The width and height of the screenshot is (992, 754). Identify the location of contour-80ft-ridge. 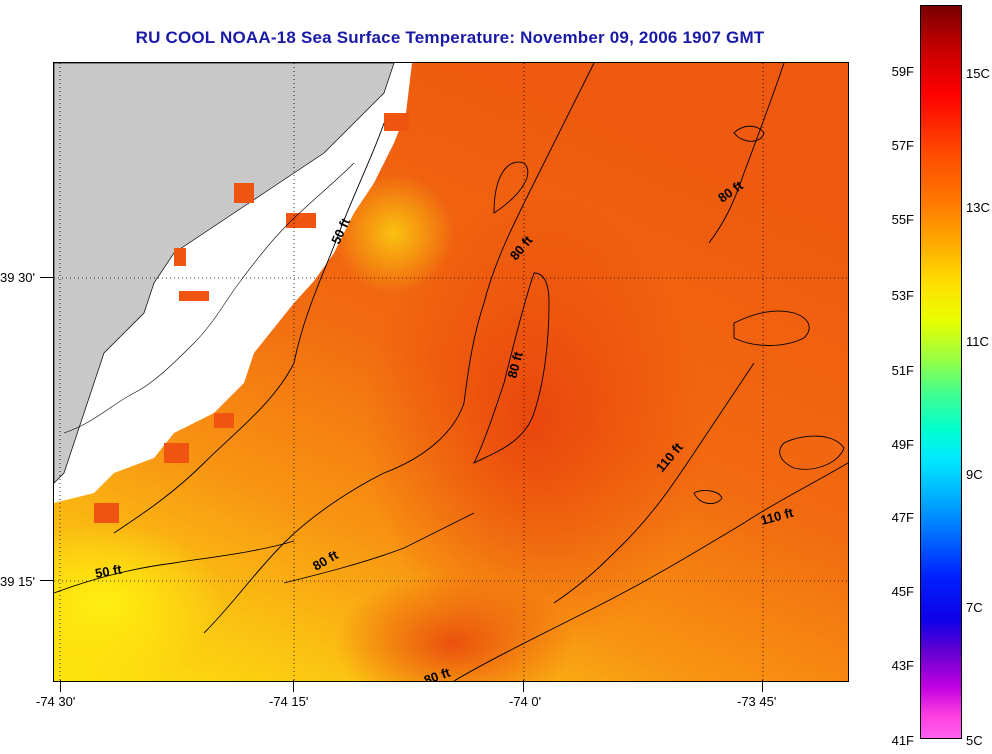
(511, 368).